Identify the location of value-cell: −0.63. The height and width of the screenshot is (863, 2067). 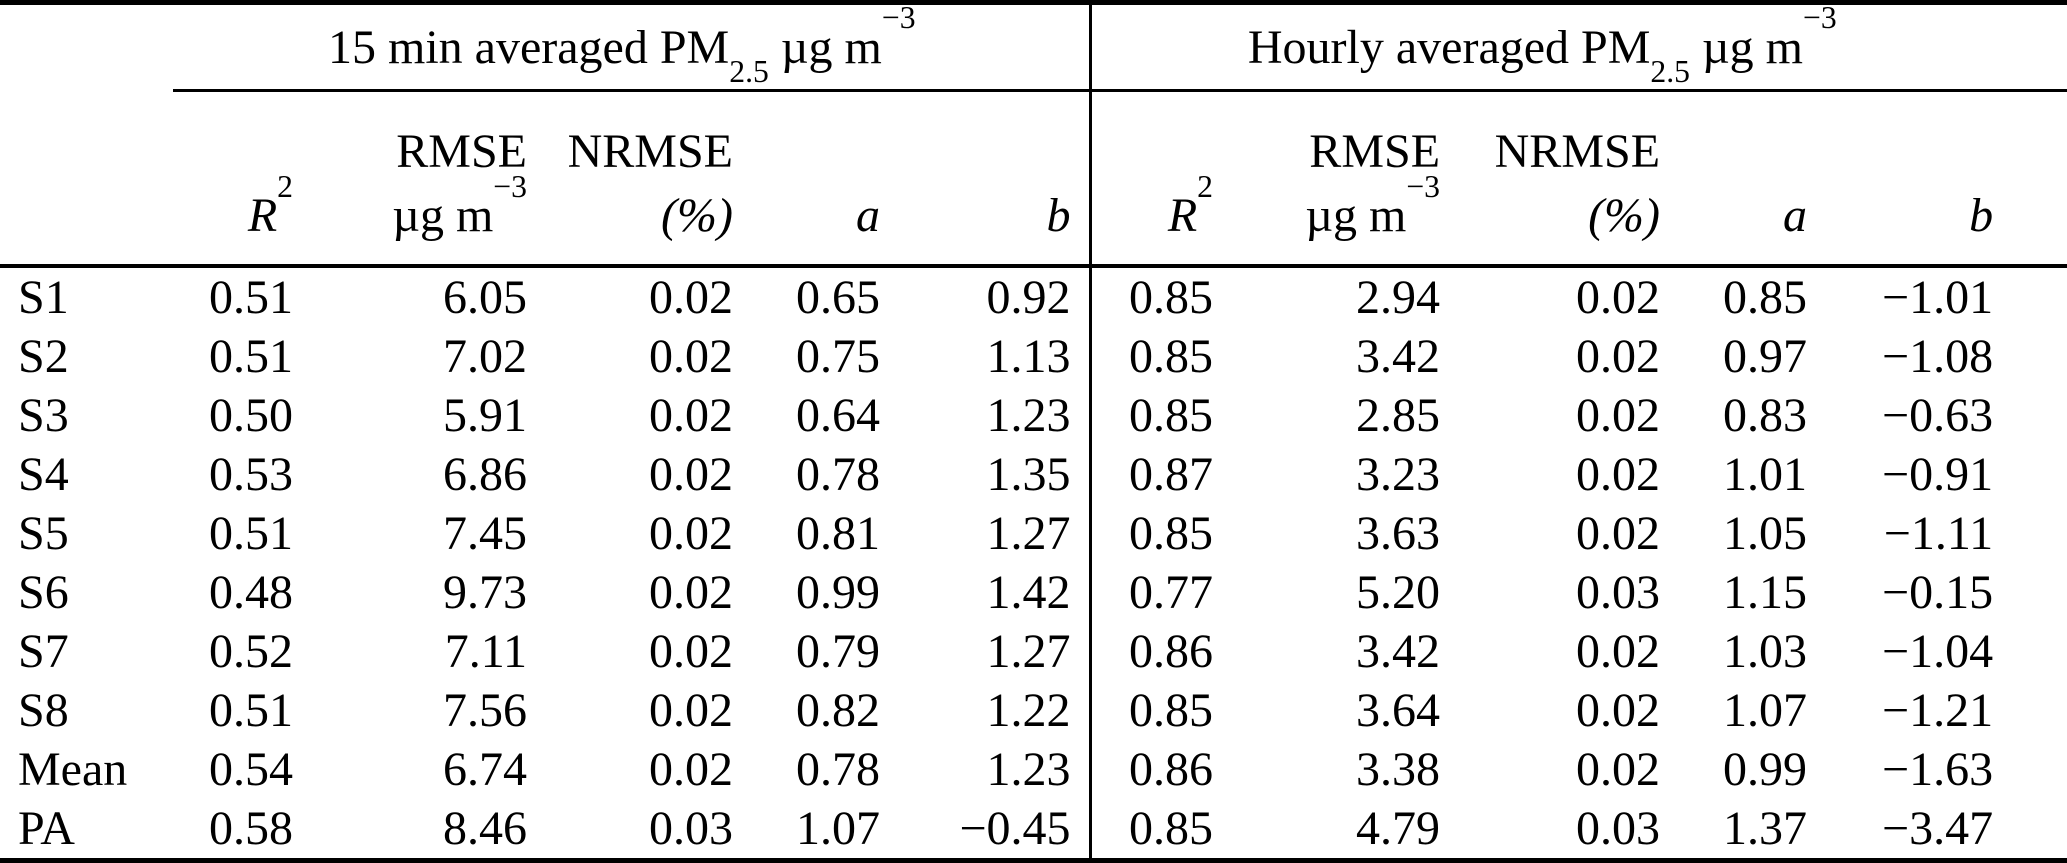
(1938, 415).